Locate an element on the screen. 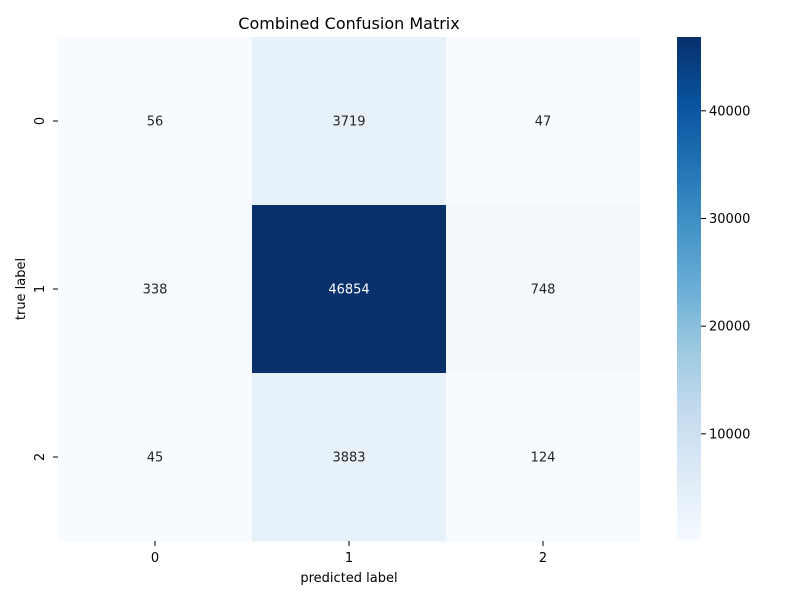 The height and width of the screenshot is (600, 800). cell-value-label: 3719 is located at coordinates (348, 122).